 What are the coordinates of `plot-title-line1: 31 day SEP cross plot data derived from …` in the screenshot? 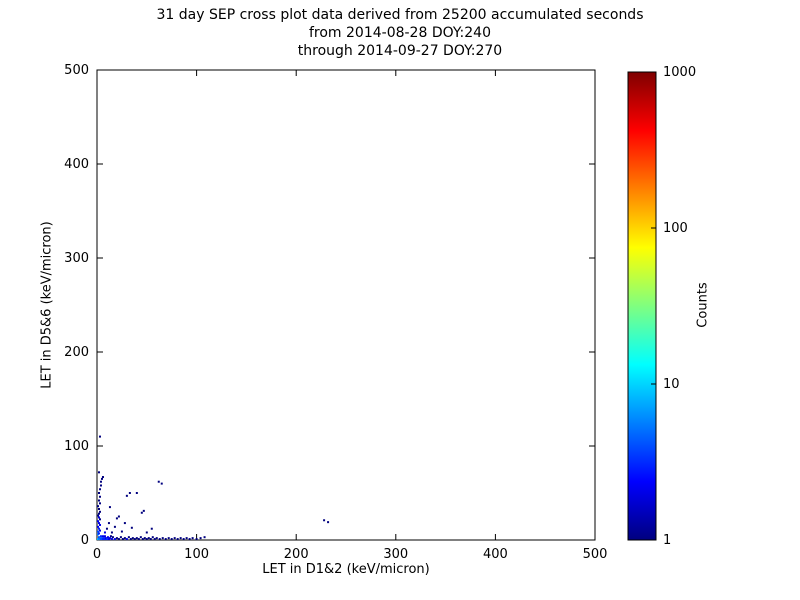 It's located at (400, 15).